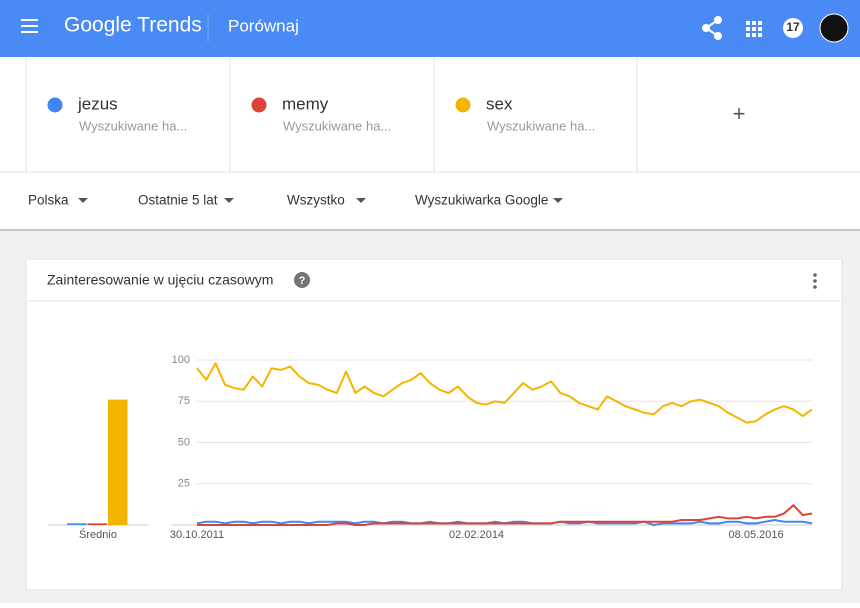 The image size is (860, 608). Describe the element at coordinates (815, 281) in the screenshot. I see `more-menu` at that location.